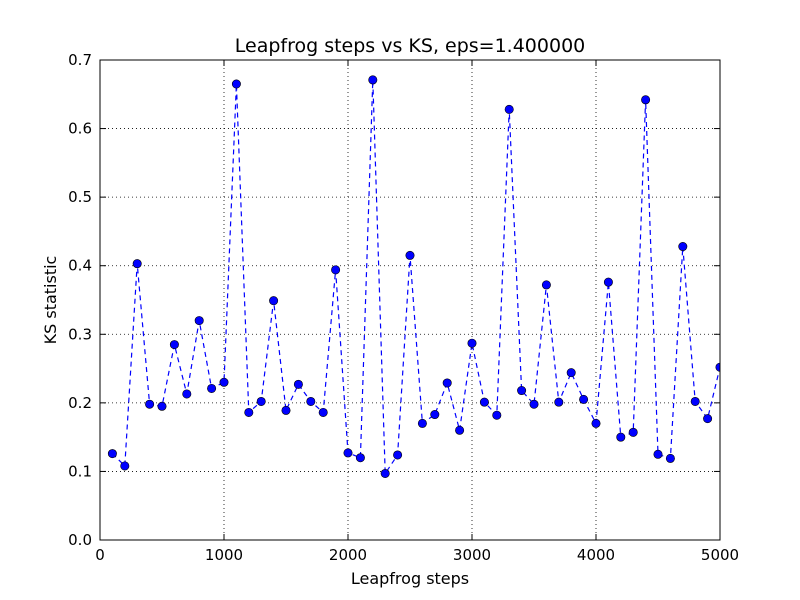 This screenshot has height=600, width=800. I want to click on y-tick-label: 0.2, so click(80, 403).